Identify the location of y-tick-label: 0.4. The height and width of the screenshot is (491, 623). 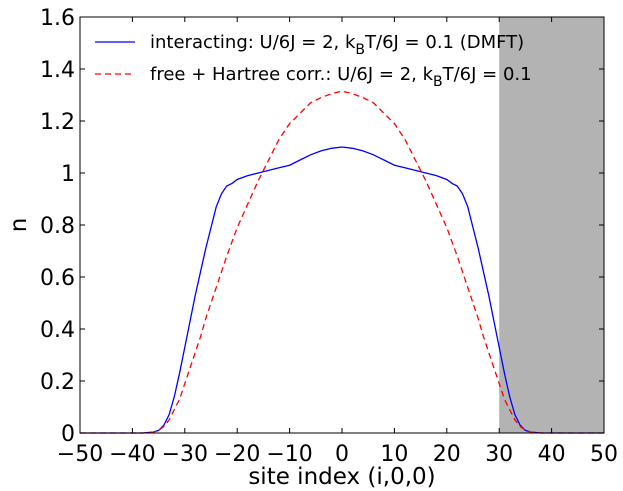
(57, 330).